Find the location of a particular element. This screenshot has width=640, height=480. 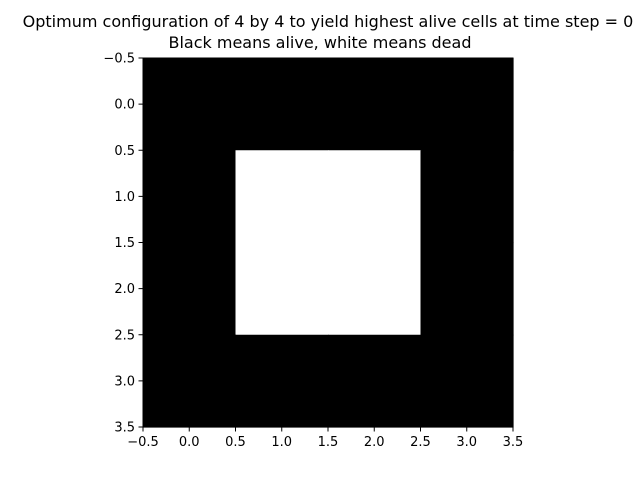

cell-r0-c1 is located at coordinates (282, 104).